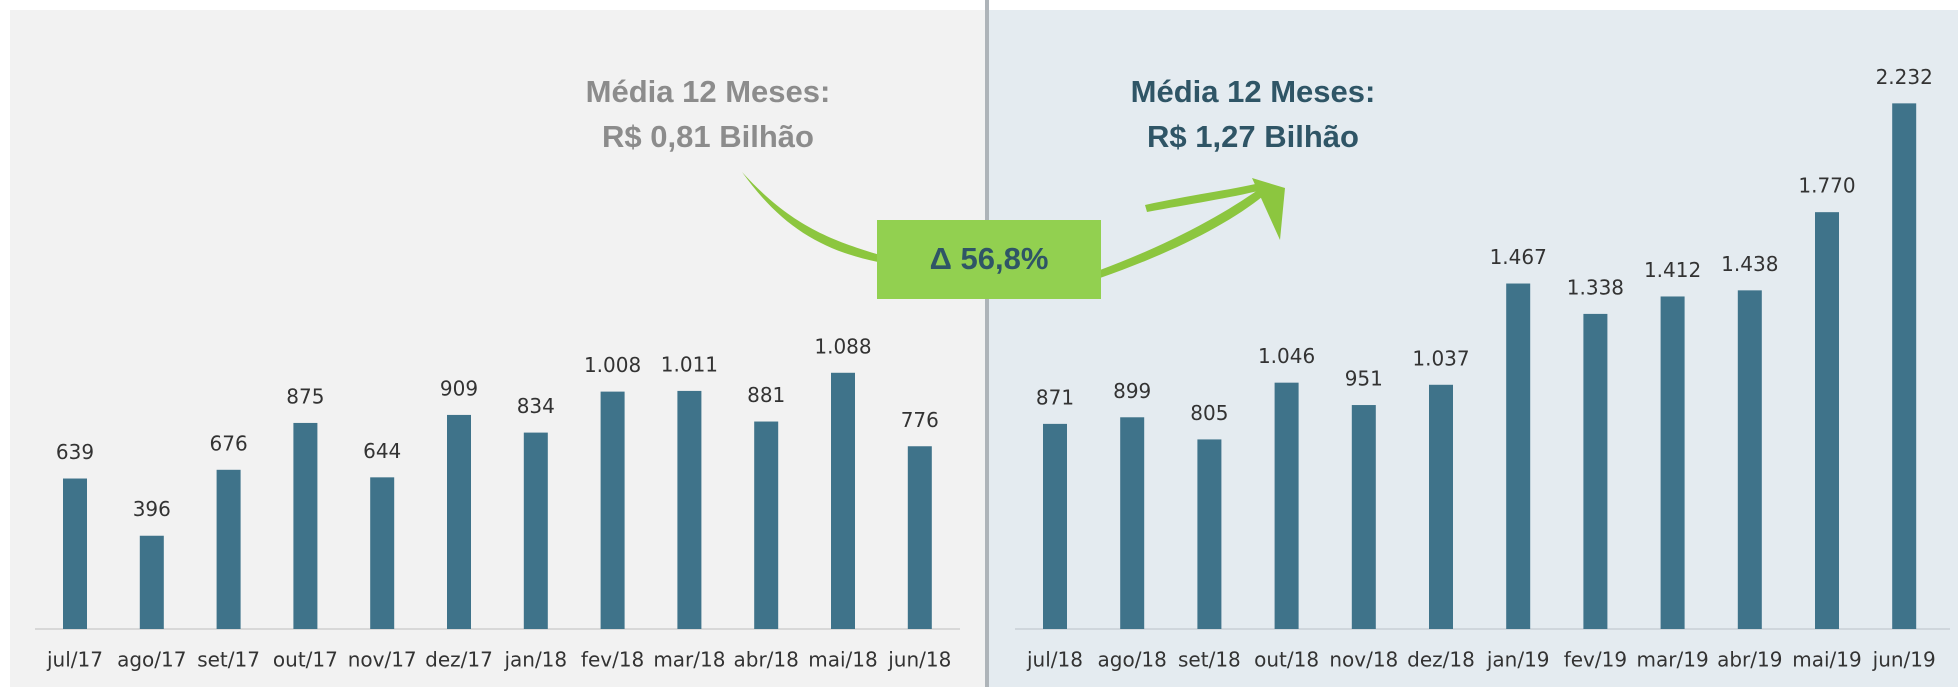 Image resolution: width=1958 pixels, height=687 pixels. What do you see at coordinates (1904, 660) in the screenshot?
I see `x-tick-label: jun/19` at bounding box center [1904, 660].